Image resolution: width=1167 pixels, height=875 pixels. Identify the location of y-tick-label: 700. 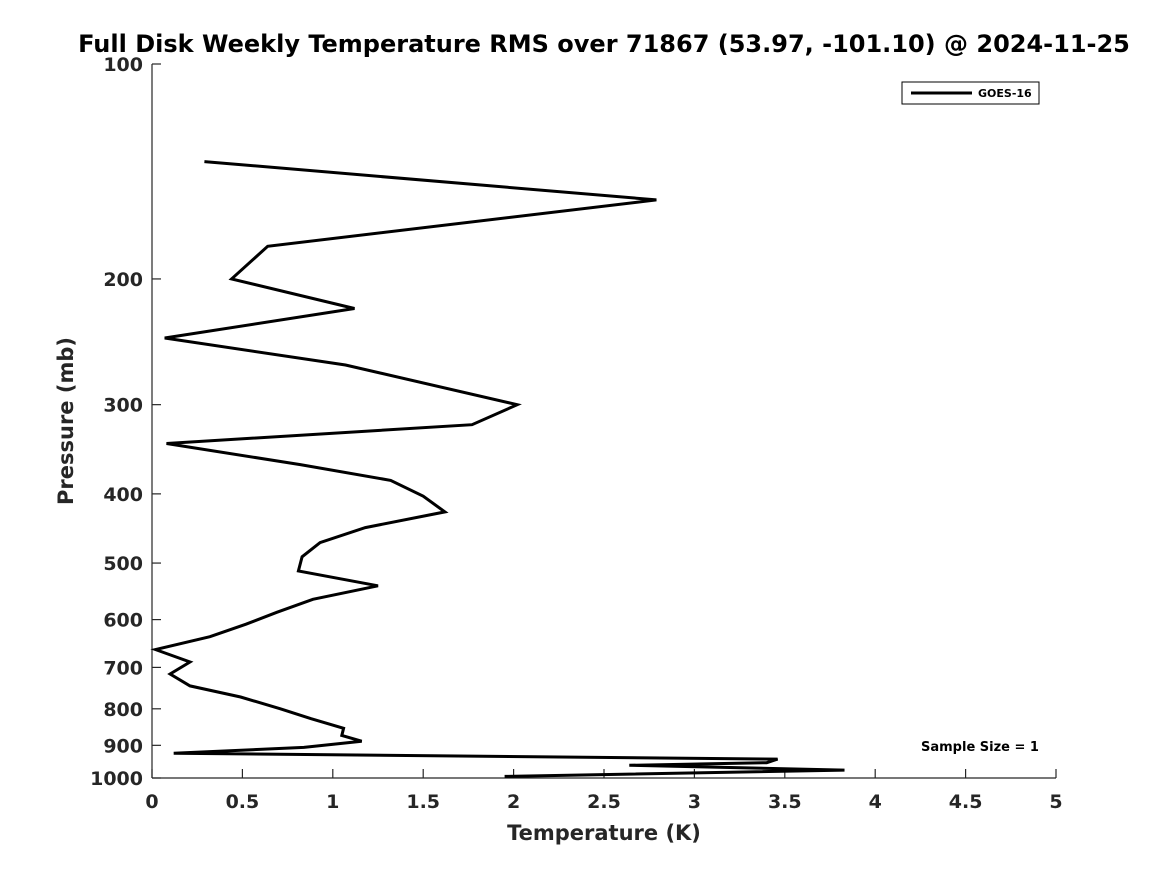
(123, 668).